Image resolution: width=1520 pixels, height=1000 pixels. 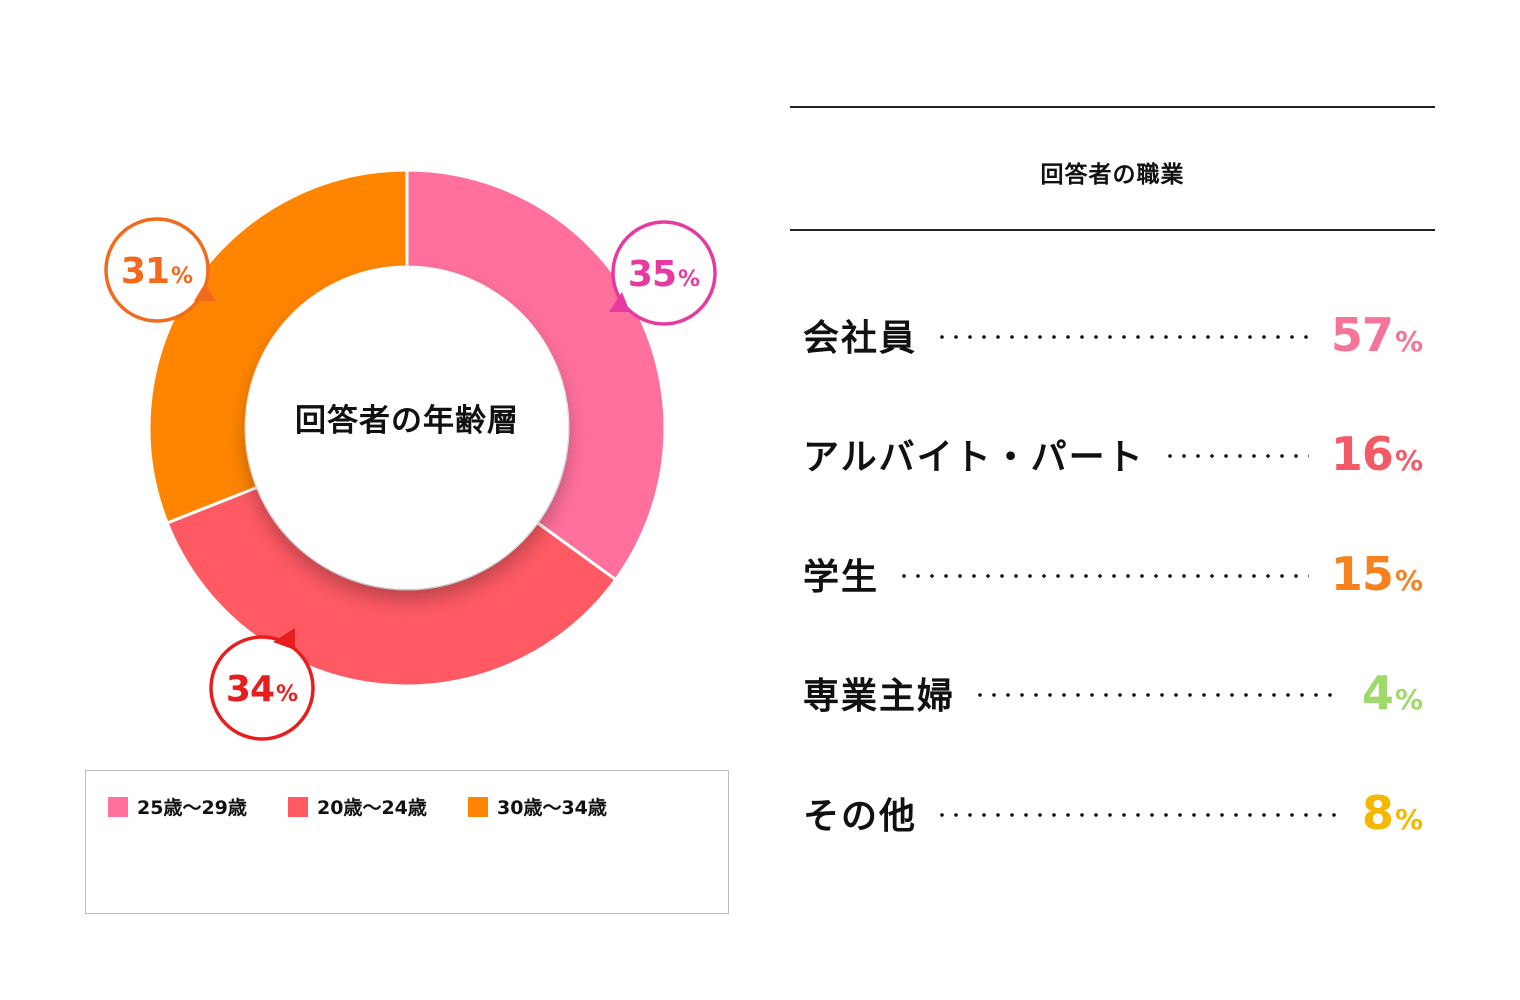 I want to click on occupation-row: その他 8%, so click(x=1113, y=813).